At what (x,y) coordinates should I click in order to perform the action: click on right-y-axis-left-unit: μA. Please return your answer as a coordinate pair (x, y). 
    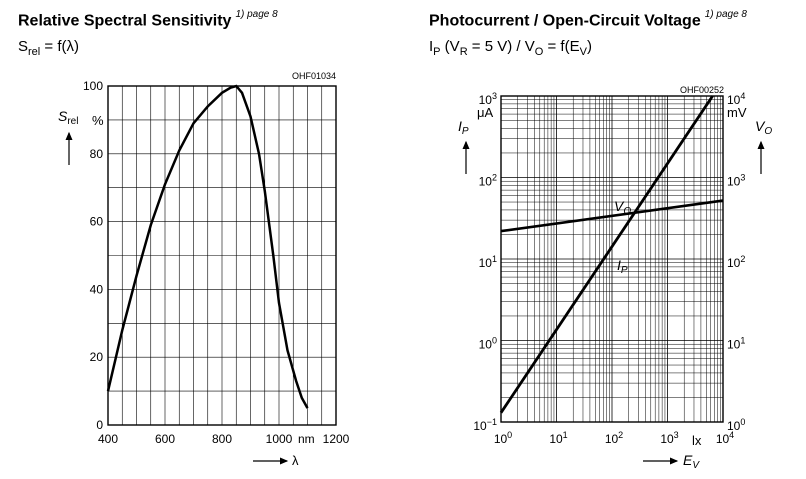
    Looking at the image, I should click on (485, 112).